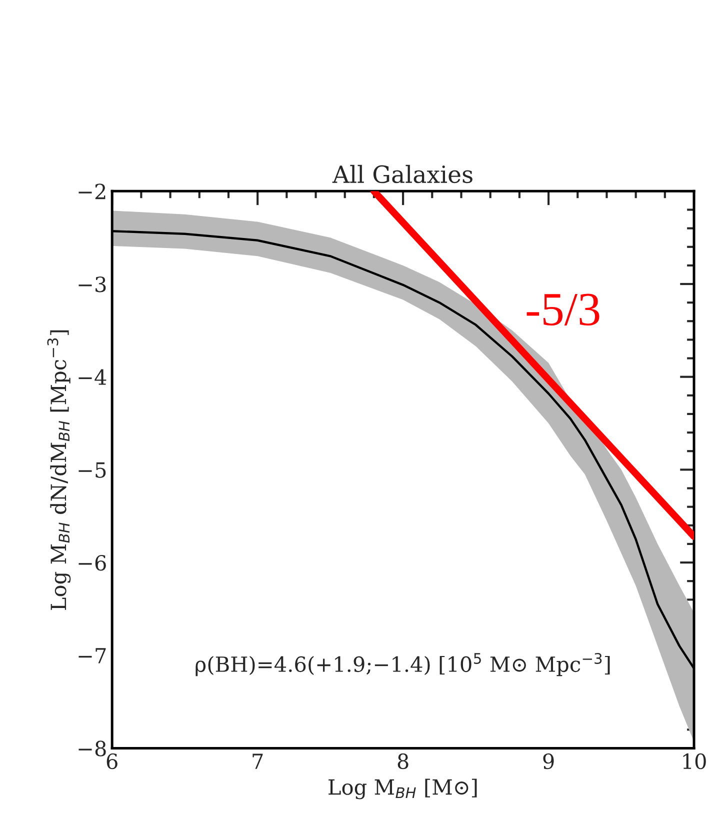 This screenshot has height=824, width=714. Describe the element at coordinates (403, 761) in the screenshot. I see `x-tick-label: 8` at that location.